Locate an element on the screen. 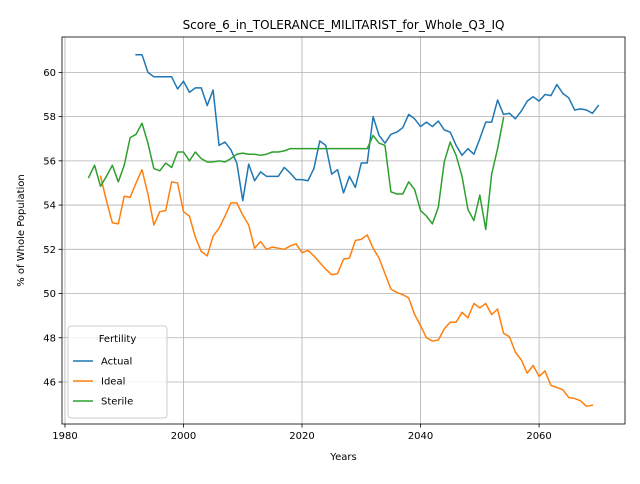 This screenshot has width=640, height=484. x-tick-label: 2000 is located at coordinates (183, 436).